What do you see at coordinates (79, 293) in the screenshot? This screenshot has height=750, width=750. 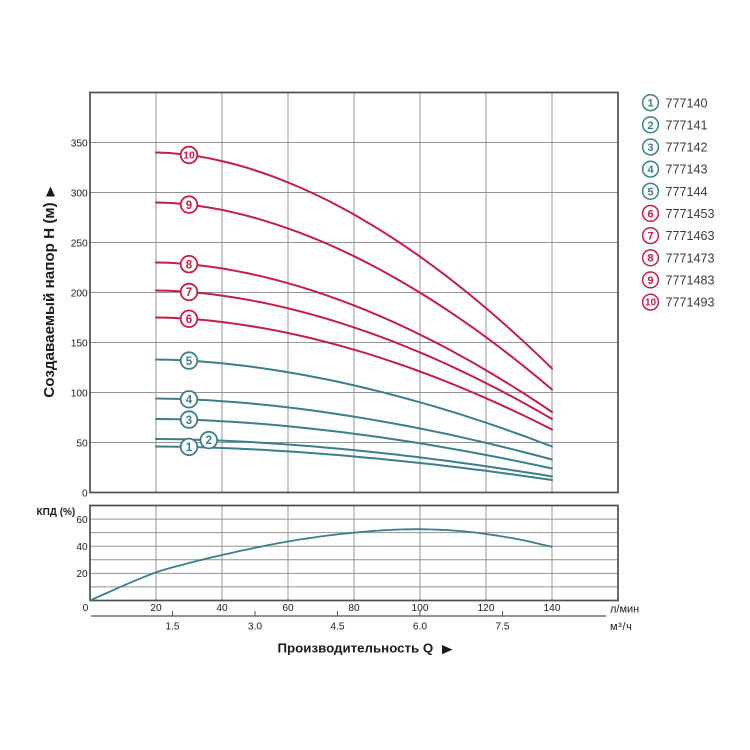 I see `svg-text: 200` at bounding box center [79, 293].